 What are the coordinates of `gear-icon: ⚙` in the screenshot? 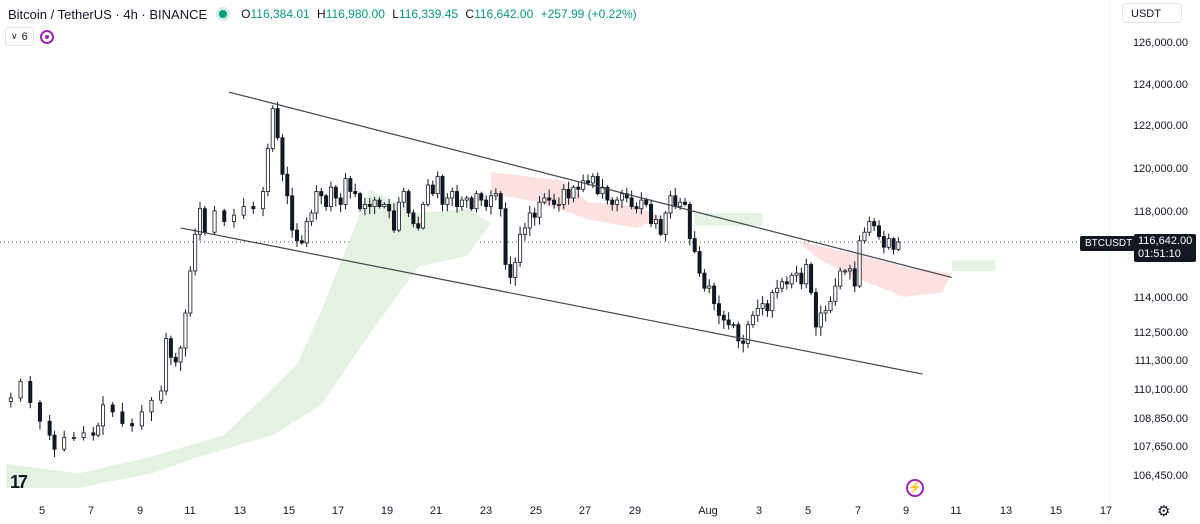 It's located at (1164, 511).